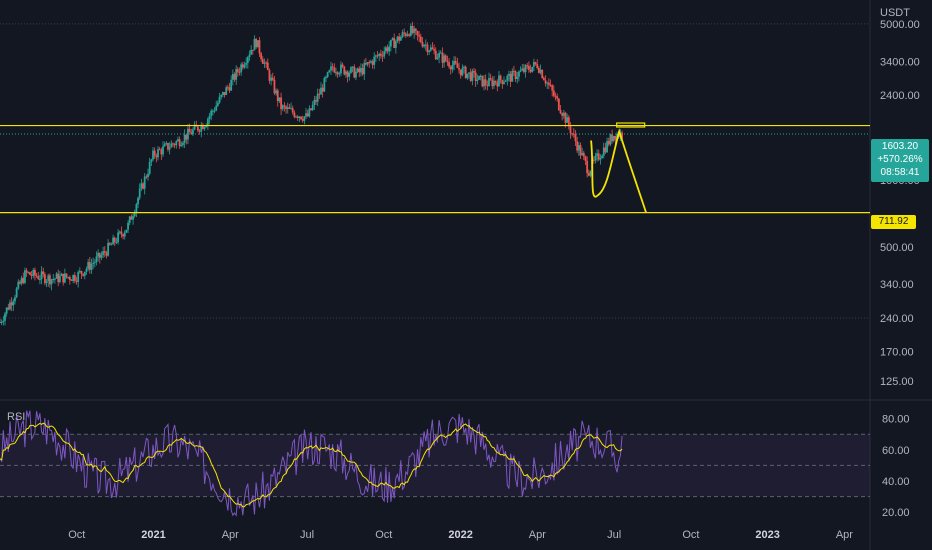 The width and height of the screenshot is (932, 550). I want to click on resistance-marker, so click(631, 125).